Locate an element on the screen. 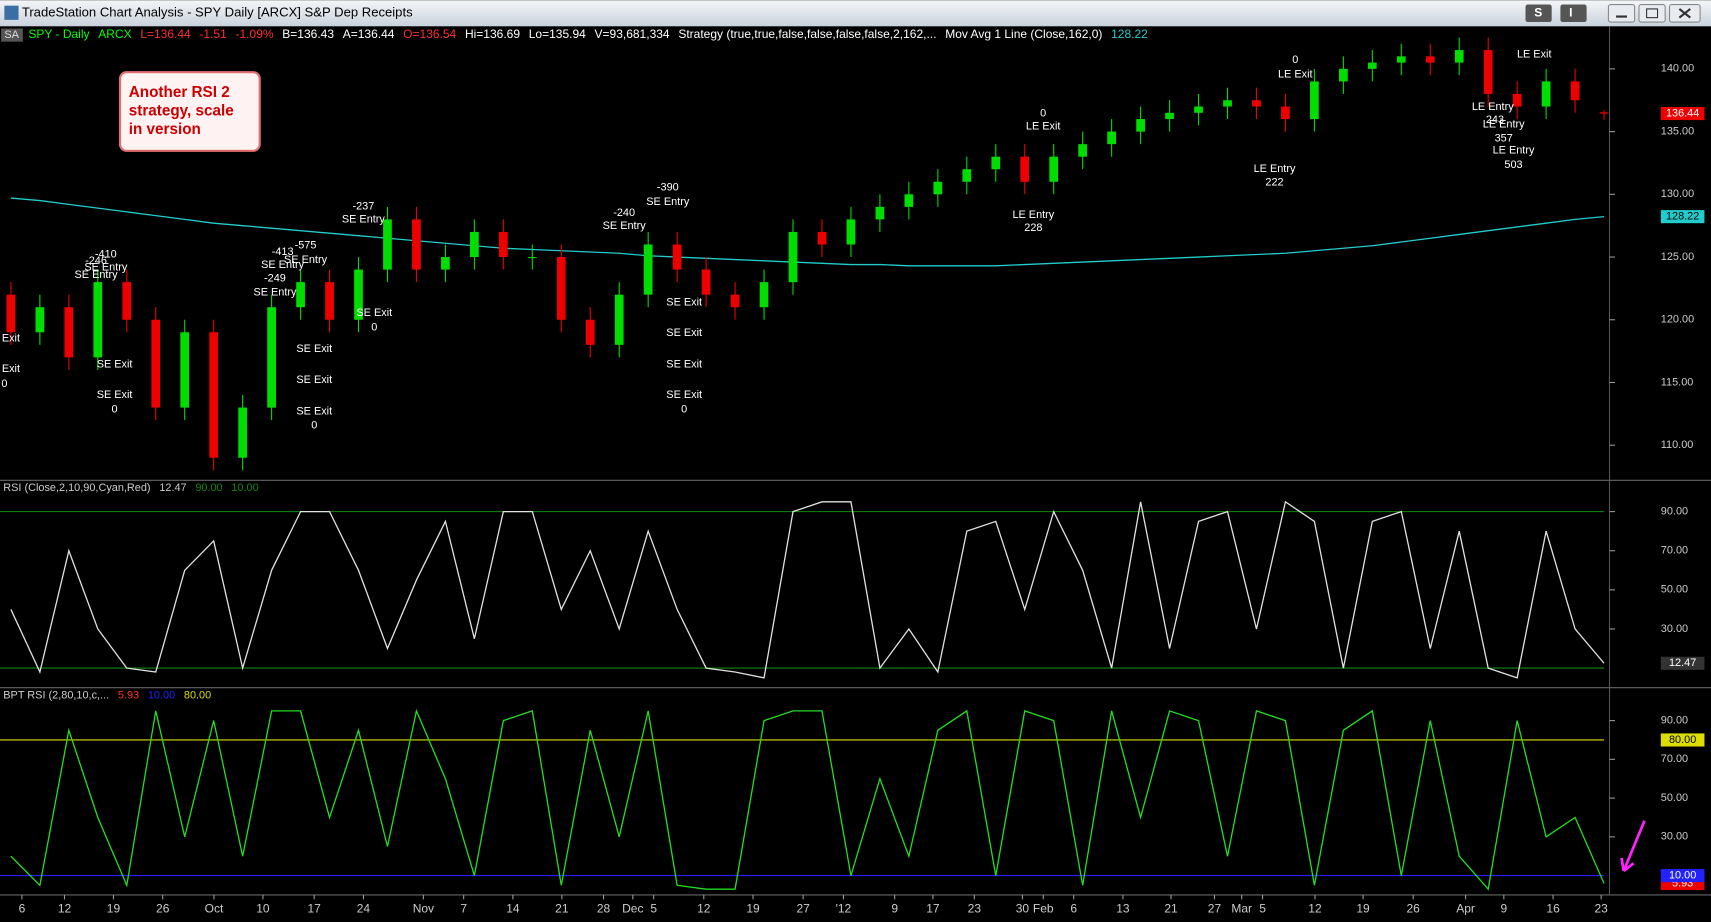  s-button is located at coordinates (1538, 13).